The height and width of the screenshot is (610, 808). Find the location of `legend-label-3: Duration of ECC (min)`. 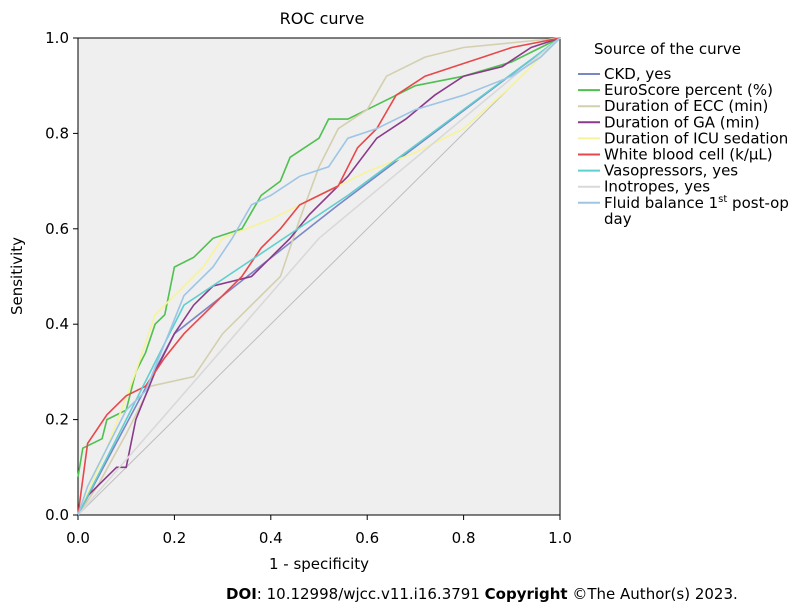

legend-label-3: Duration of ECC (min) is located at coordinates (686, 106).